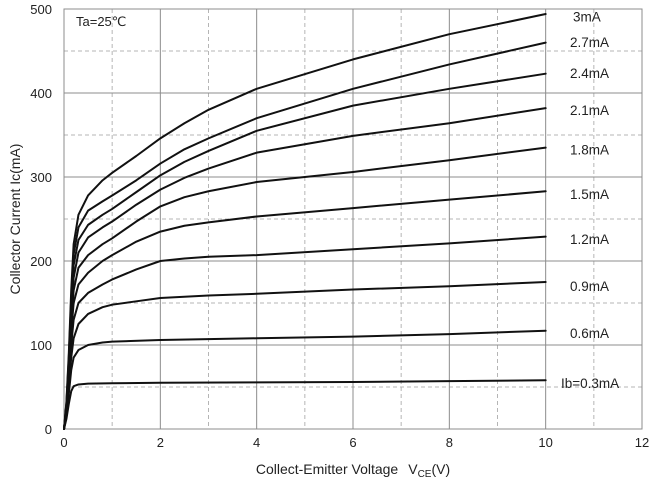  I want to click on y-tick-label: 400, so click(41, 93).